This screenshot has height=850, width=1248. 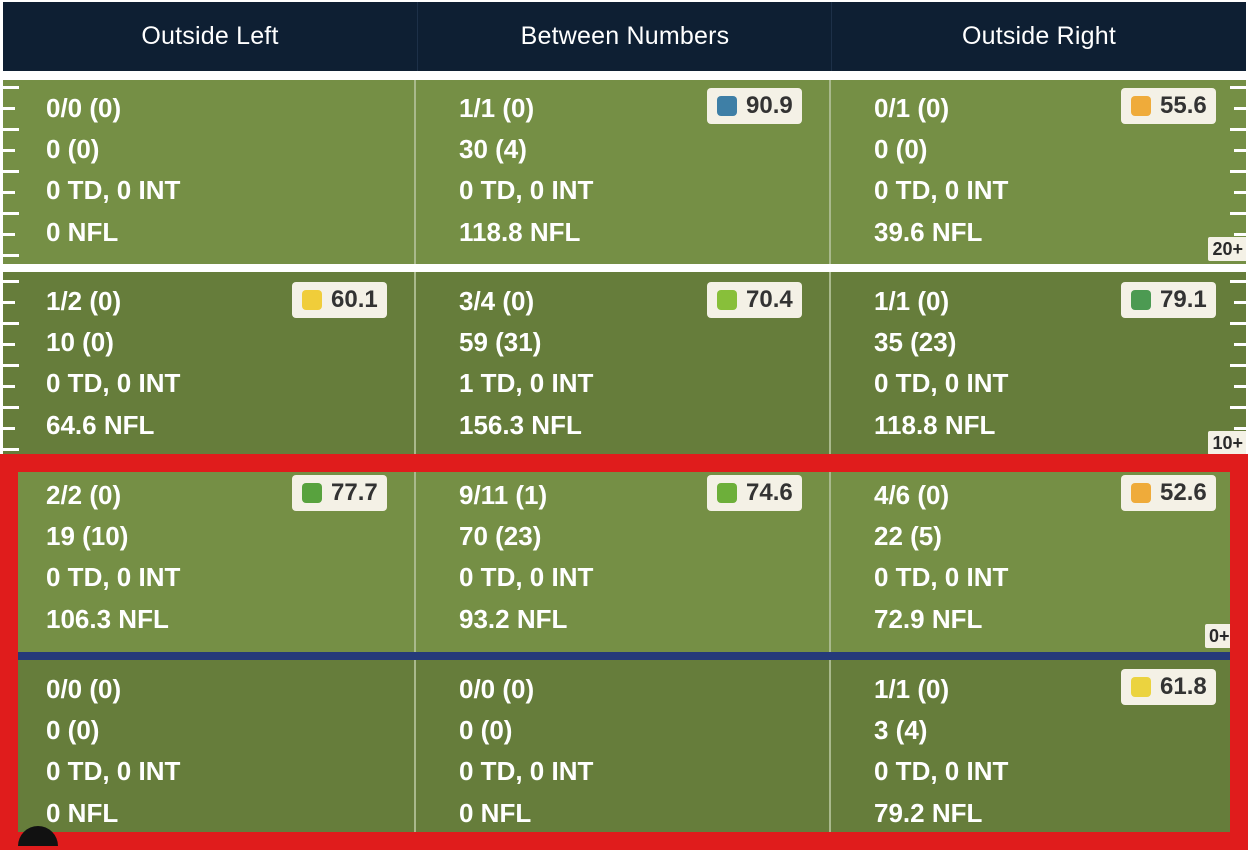 What do you see at coordinates (1038, 172) in the screenshot?
I see `zone-cell-deep-outside-right: 0/1 (0) 0 (0) 0 TD, 0 INT 39.6 NFL 55.6` at bounding box center [1038, 172].